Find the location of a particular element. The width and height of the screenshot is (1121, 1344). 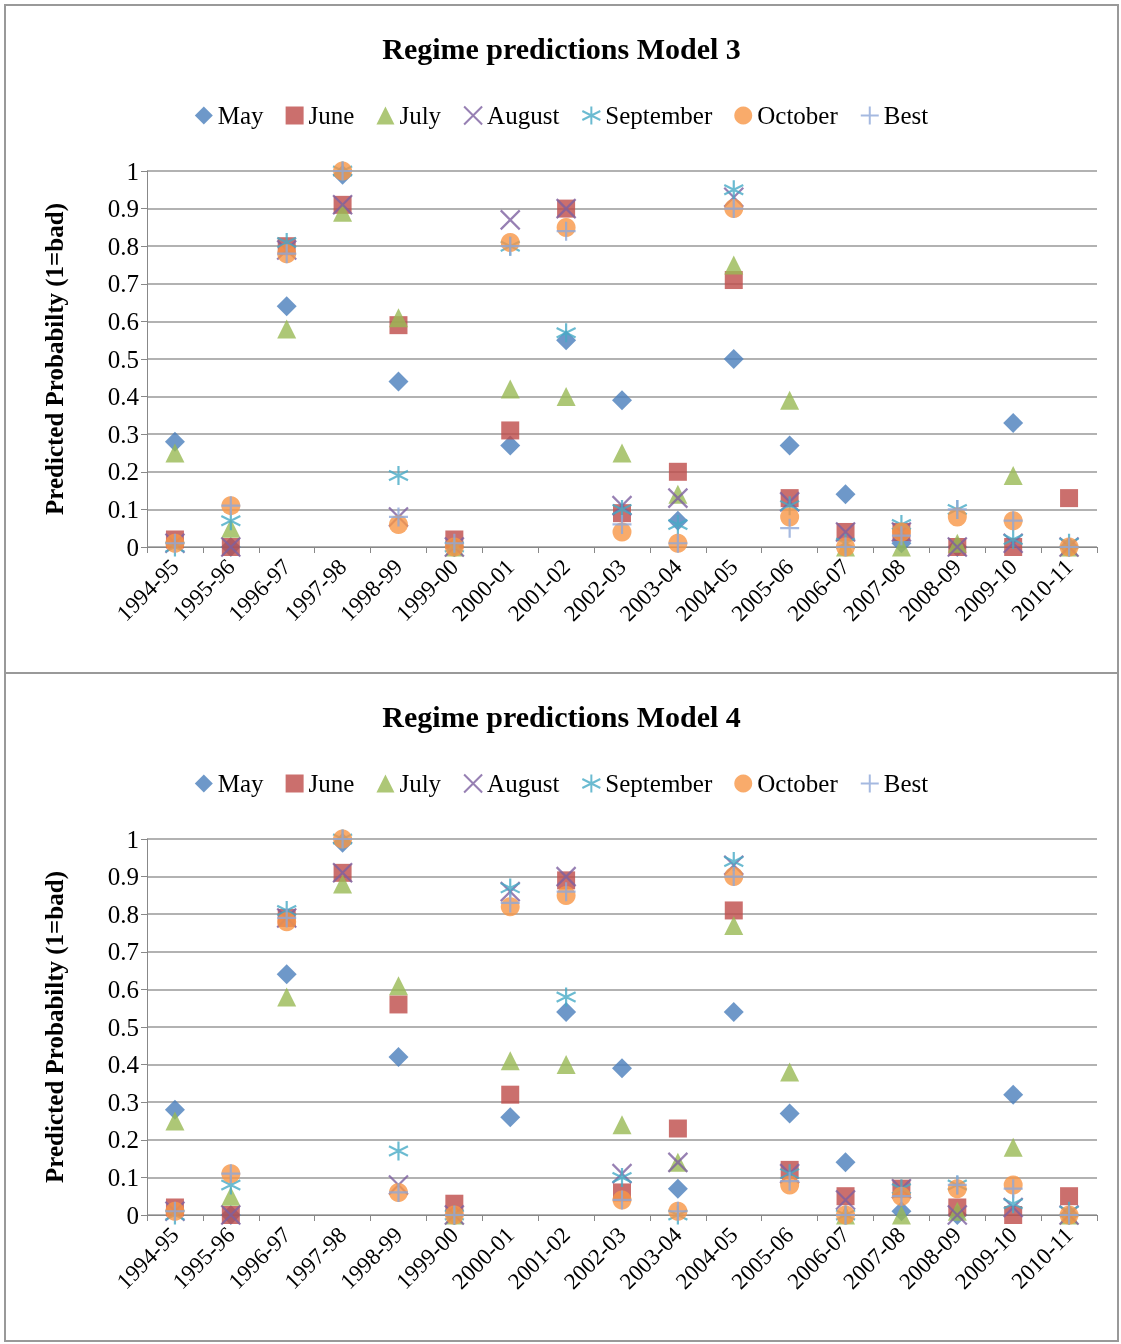

chart-title: Regime predictions Model 3 is located at coordinates (561, 48).